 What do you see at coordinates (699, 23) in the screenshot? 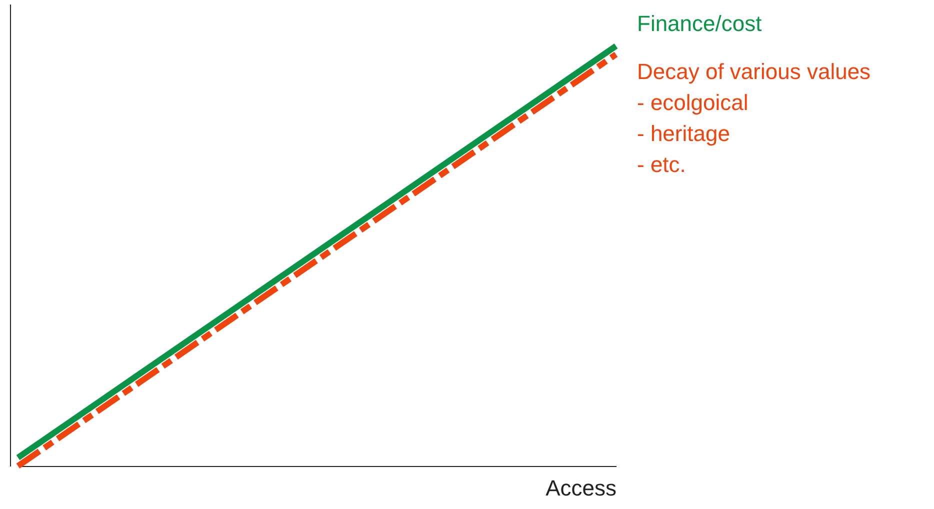
I see `series-label: Finance/cost` at bounding box center [699, 23].